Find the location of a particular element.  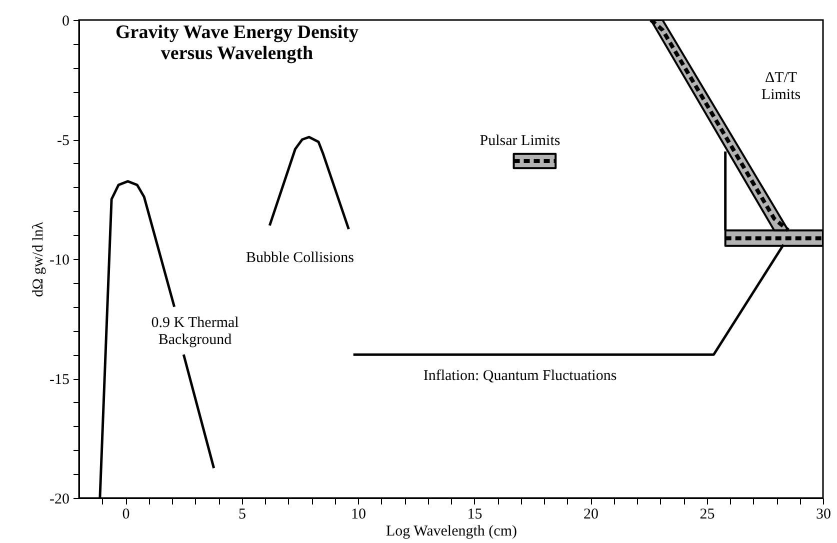

annotation: Pulsar Limits is located at coordinates (520, 141).